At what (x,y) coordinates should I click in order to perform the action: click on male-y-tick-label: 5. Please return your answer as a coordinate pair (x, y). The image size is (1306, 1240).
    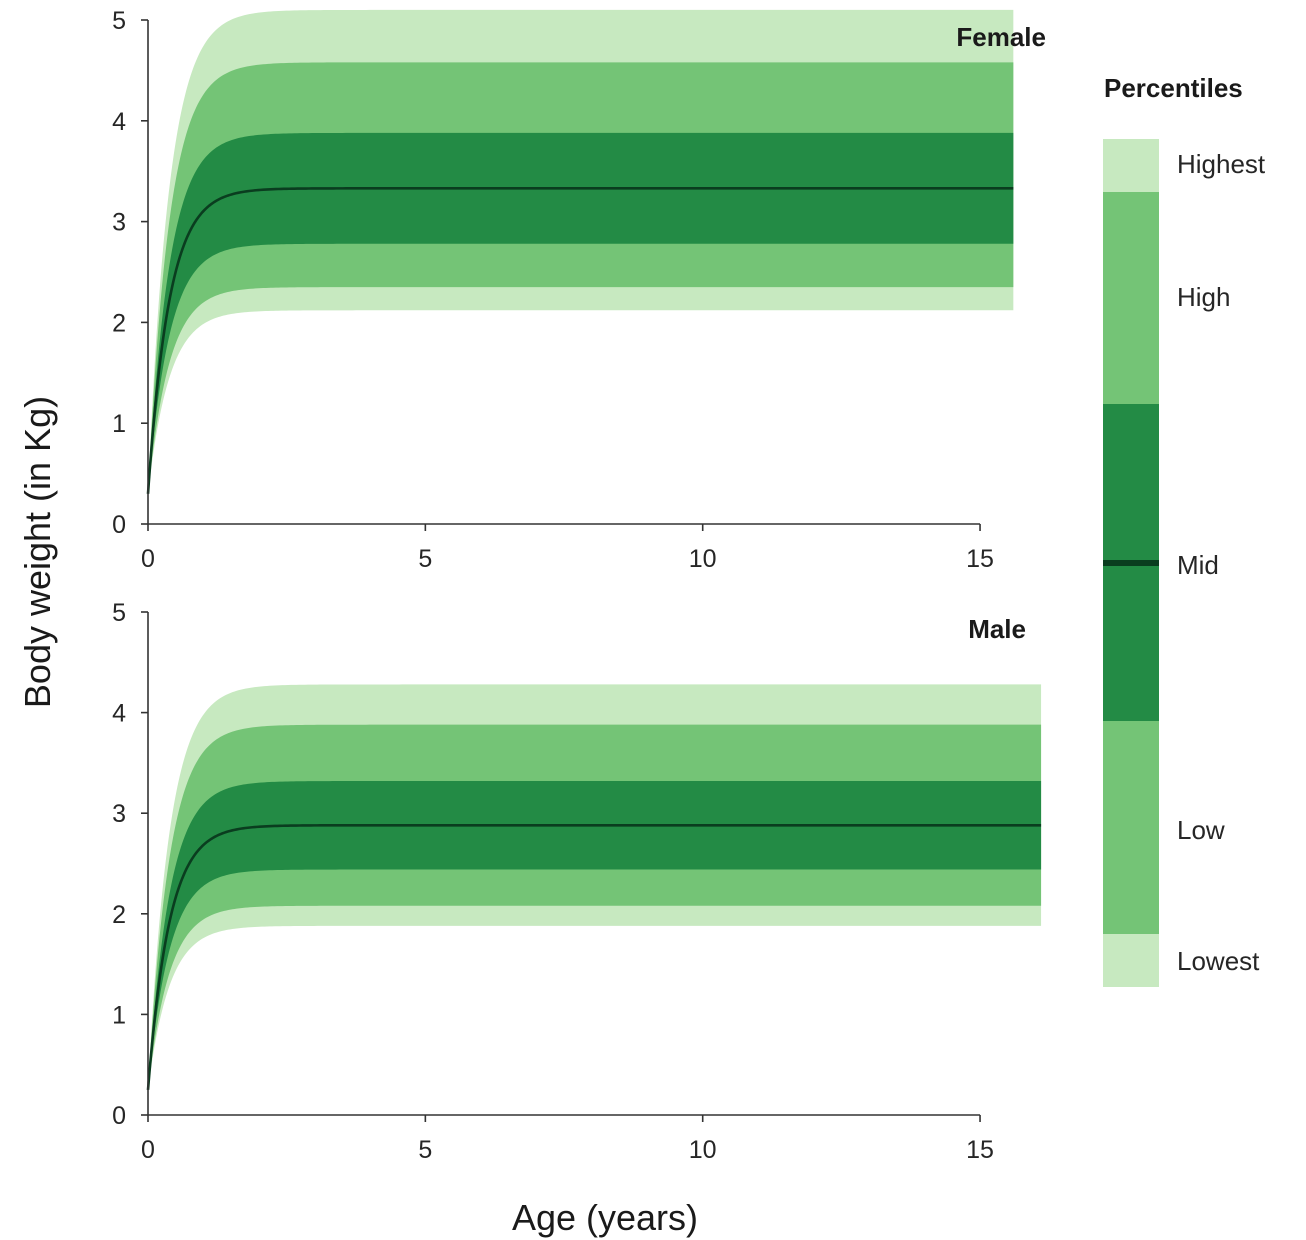
    Looking at the image, I should click on (119, 613).